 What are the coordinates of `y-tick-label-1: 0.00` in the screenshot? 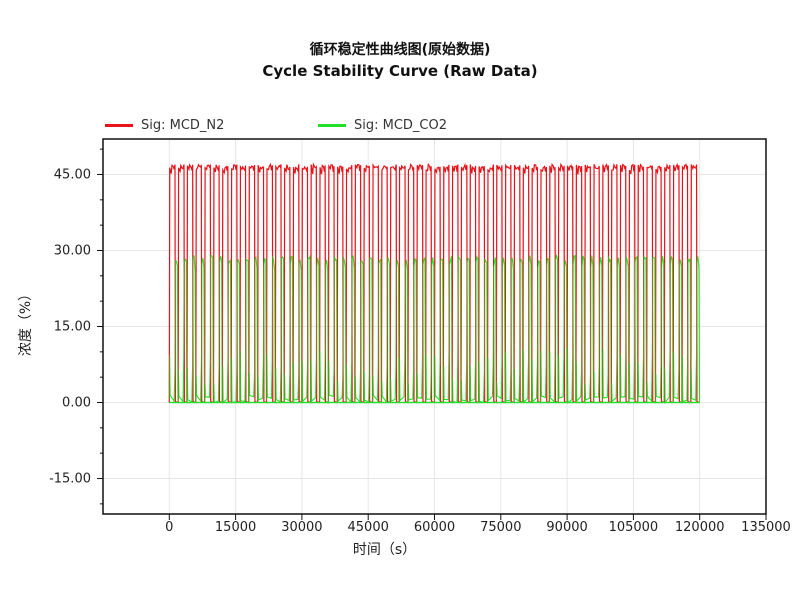 It's located at (76, 403).